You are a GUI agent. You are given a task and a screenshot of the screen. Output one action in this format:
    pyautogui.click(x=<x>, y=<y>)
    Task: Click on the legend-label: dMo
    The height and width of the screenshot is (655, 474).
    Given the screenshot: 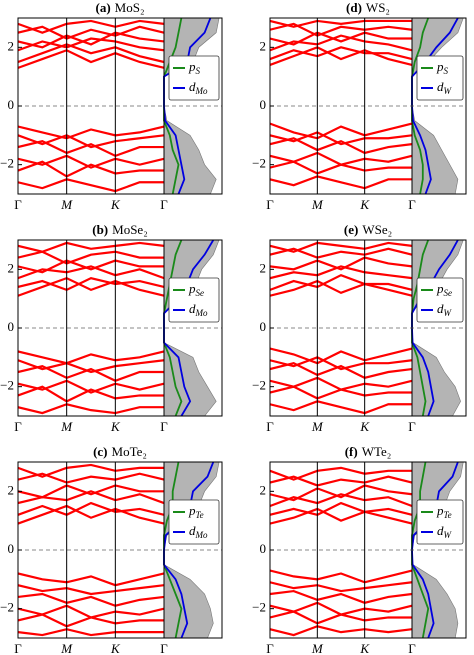 What is the action you would take?
    pyautogui.click(x=198, y=309)
    